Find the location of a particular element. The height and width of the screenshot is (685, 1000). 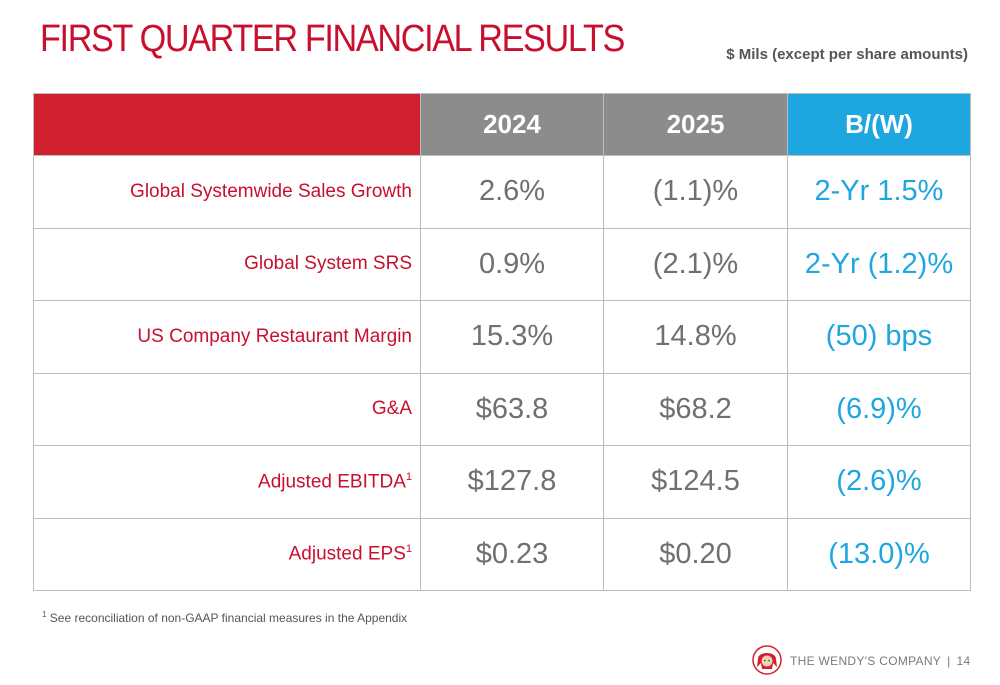

row-label-text: G&A is located at coordinates (391, 409).